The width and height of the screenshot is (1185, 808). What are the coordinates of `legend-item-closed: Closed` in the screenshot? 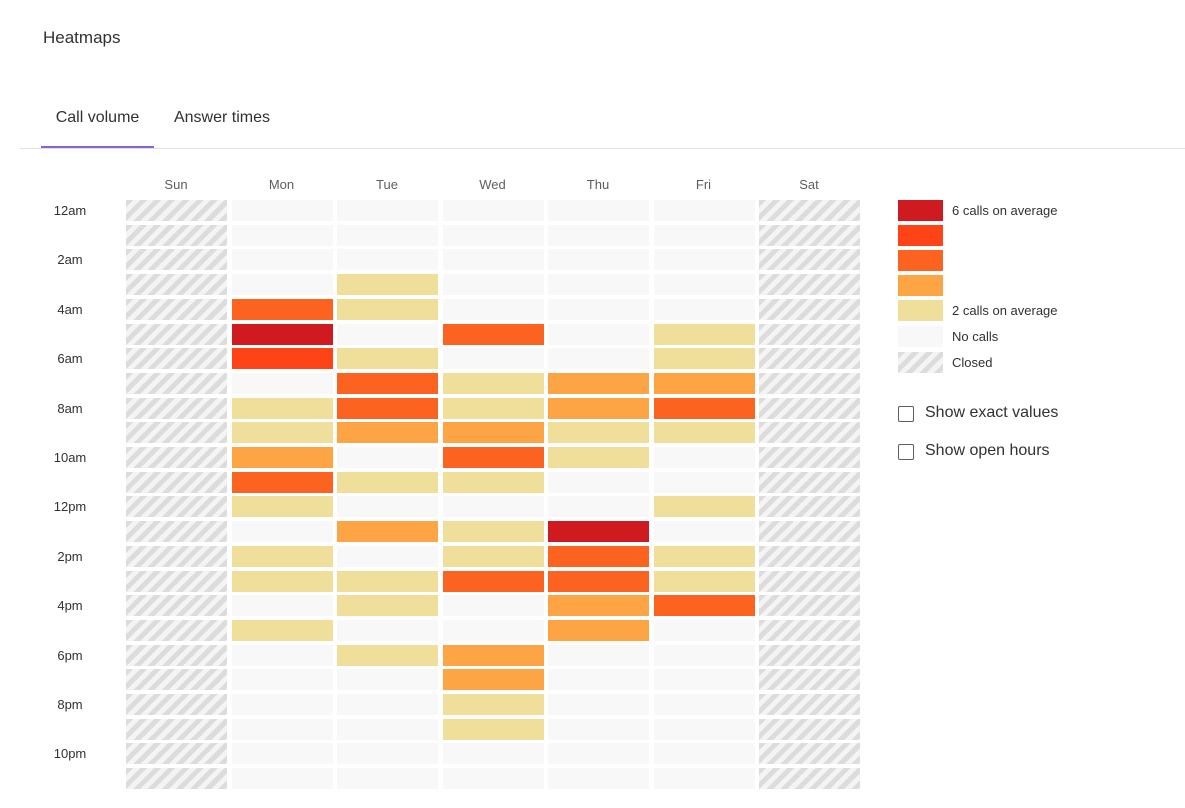 It's located at (1028, 362).